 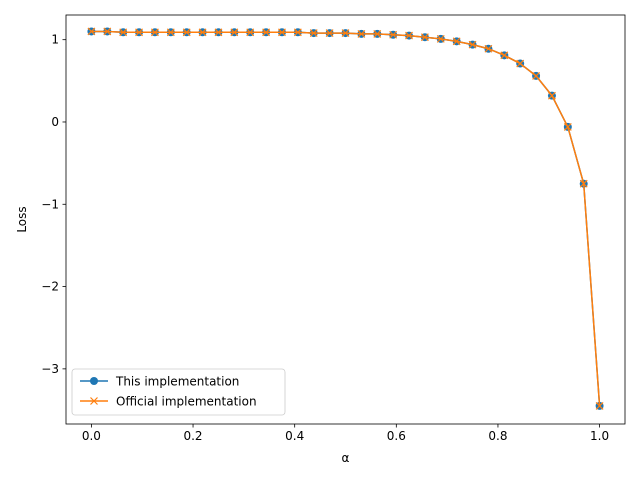 What do you see at coordinates (50, 287) in the screenshot?
I see `y-tick-label: −2` at bounding box center [50, 287].